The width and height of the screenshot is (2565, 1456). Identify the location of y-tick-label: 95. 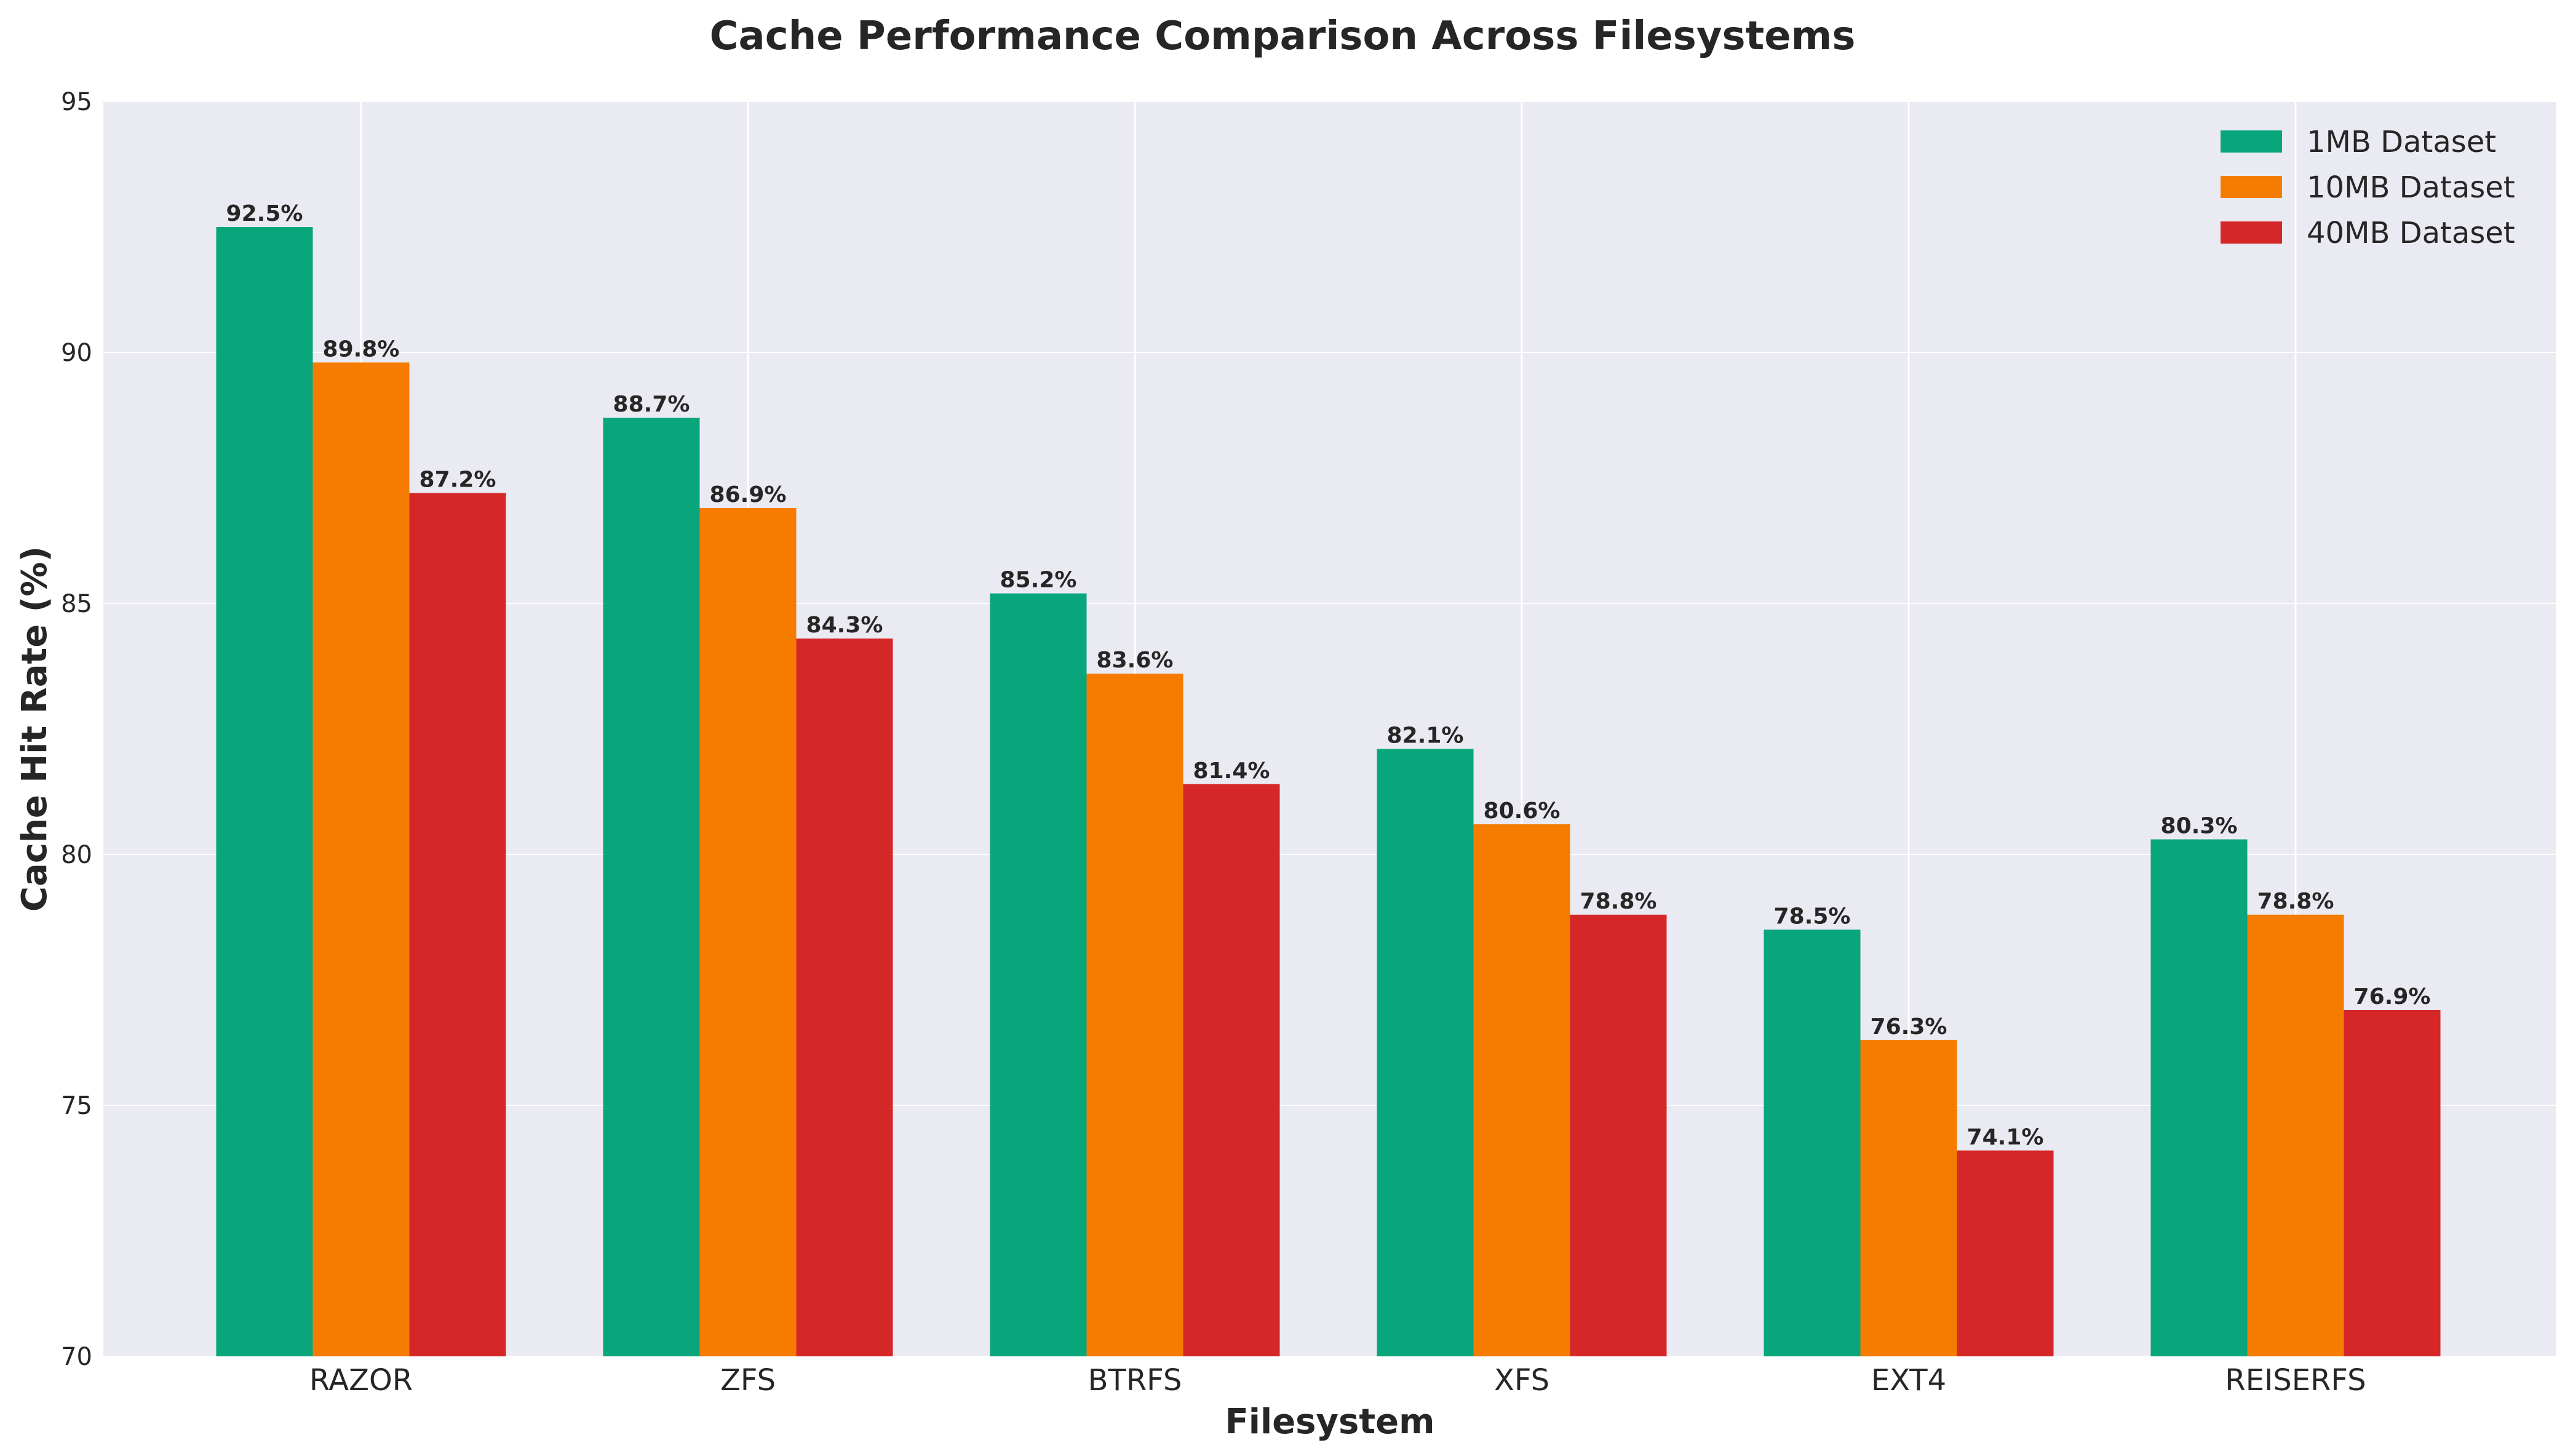
(76, 102).